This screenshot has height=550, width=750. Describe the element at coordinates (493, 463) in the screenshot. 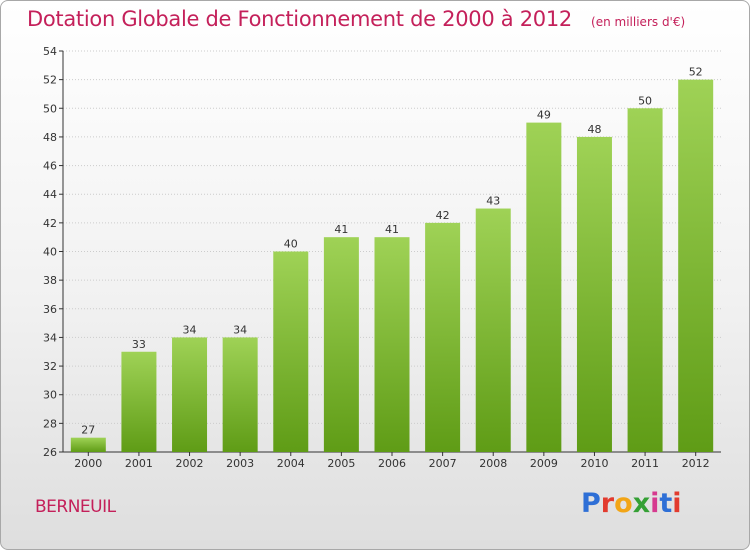

I see `x-tick-label: 2008` at that location.